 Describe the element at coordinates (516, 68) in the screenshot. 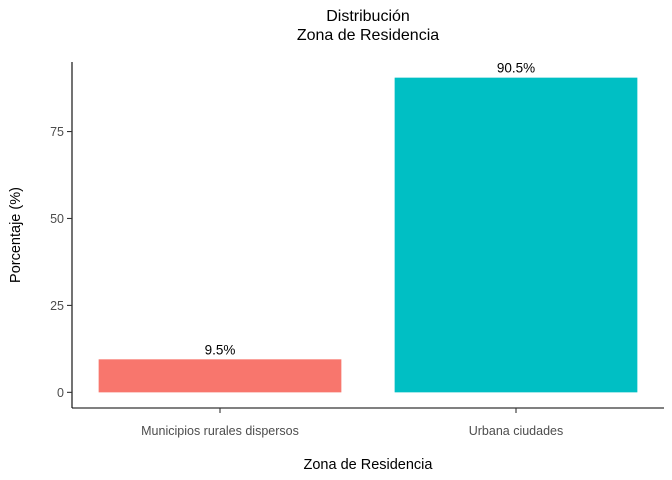

I see `data-label-2: 90.5%` at that location.